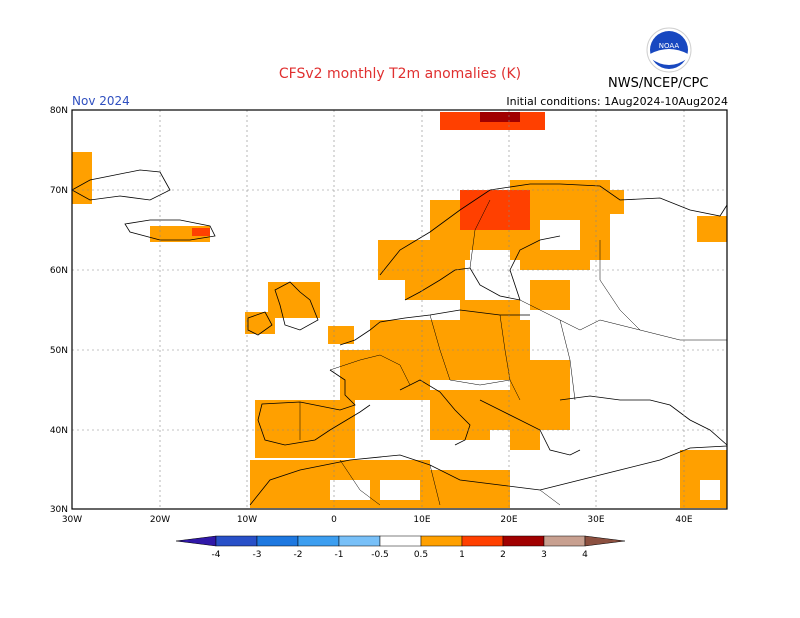  I want to click on colorbar-arrow-right, so click(605, 541).